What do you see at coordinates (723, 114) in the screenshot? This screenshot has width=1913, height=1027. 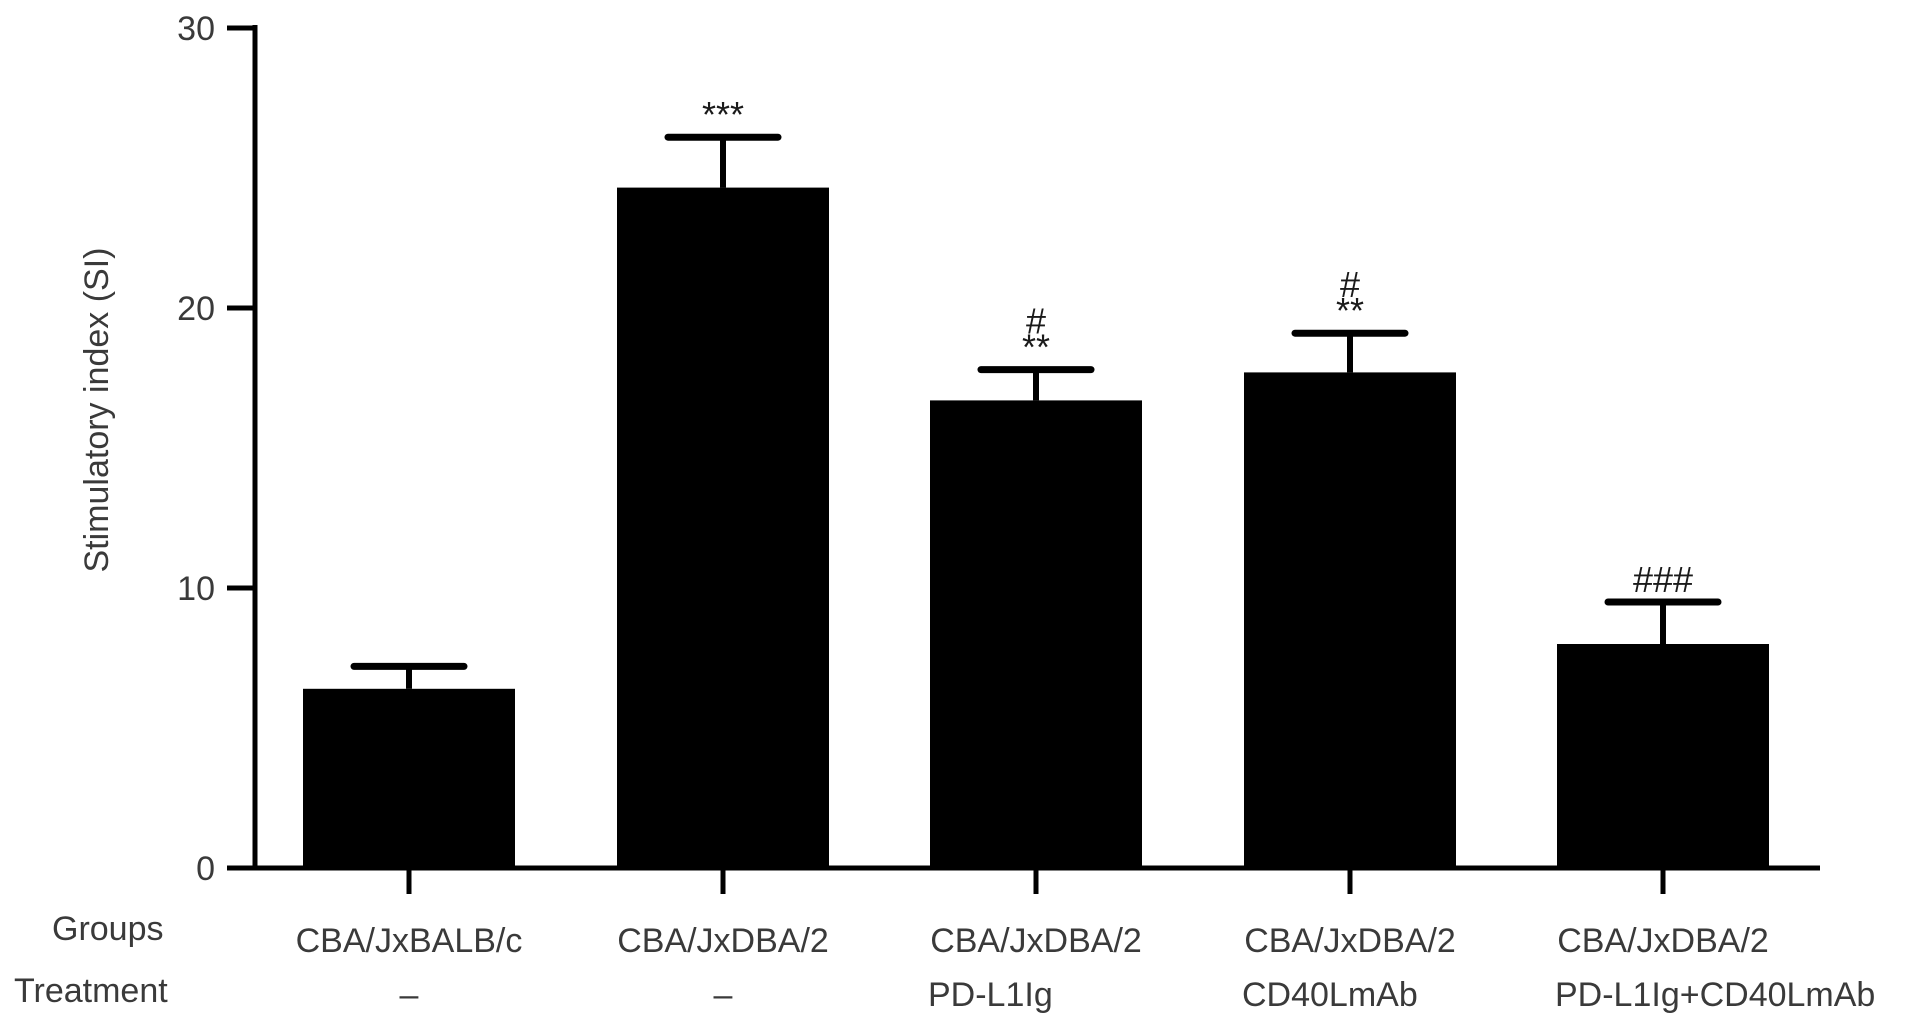 I see `significance-marker: ***` at bounding box center [723, 114].